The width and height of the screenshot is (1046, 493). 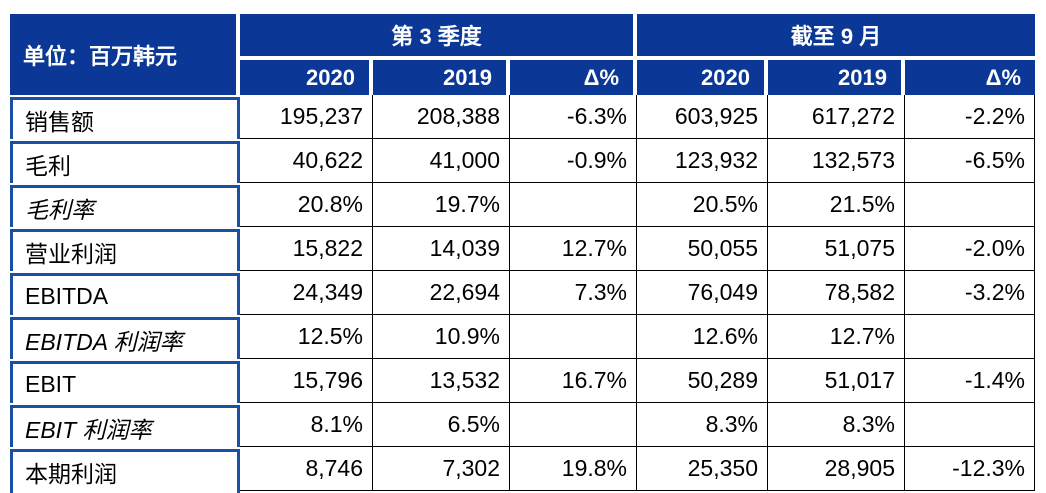 I want to click on table-cell: -2.2%, so click(x=970, y=117).